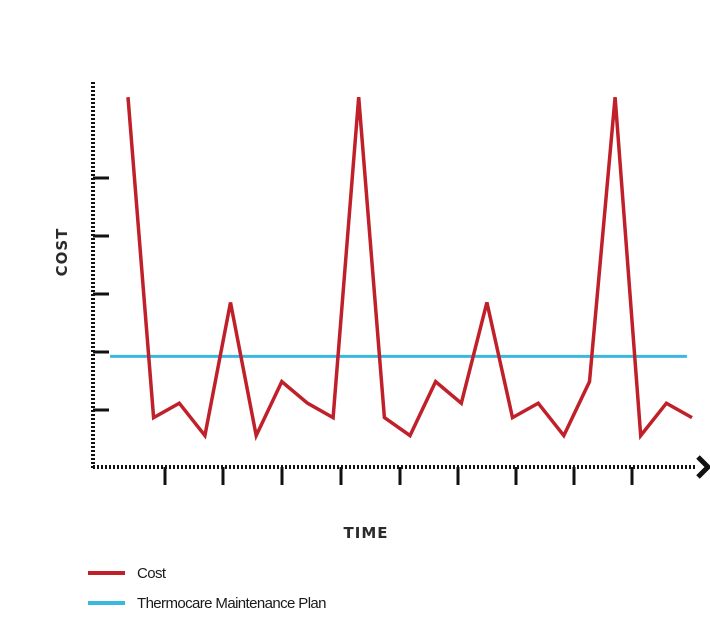 Image resolution: width=710 pixels, height=618 pixels. What do you see at coordinates (703, 467) in the screenshot?
I see `x-axis-arrow-icon` at bounding box center [703, 467].